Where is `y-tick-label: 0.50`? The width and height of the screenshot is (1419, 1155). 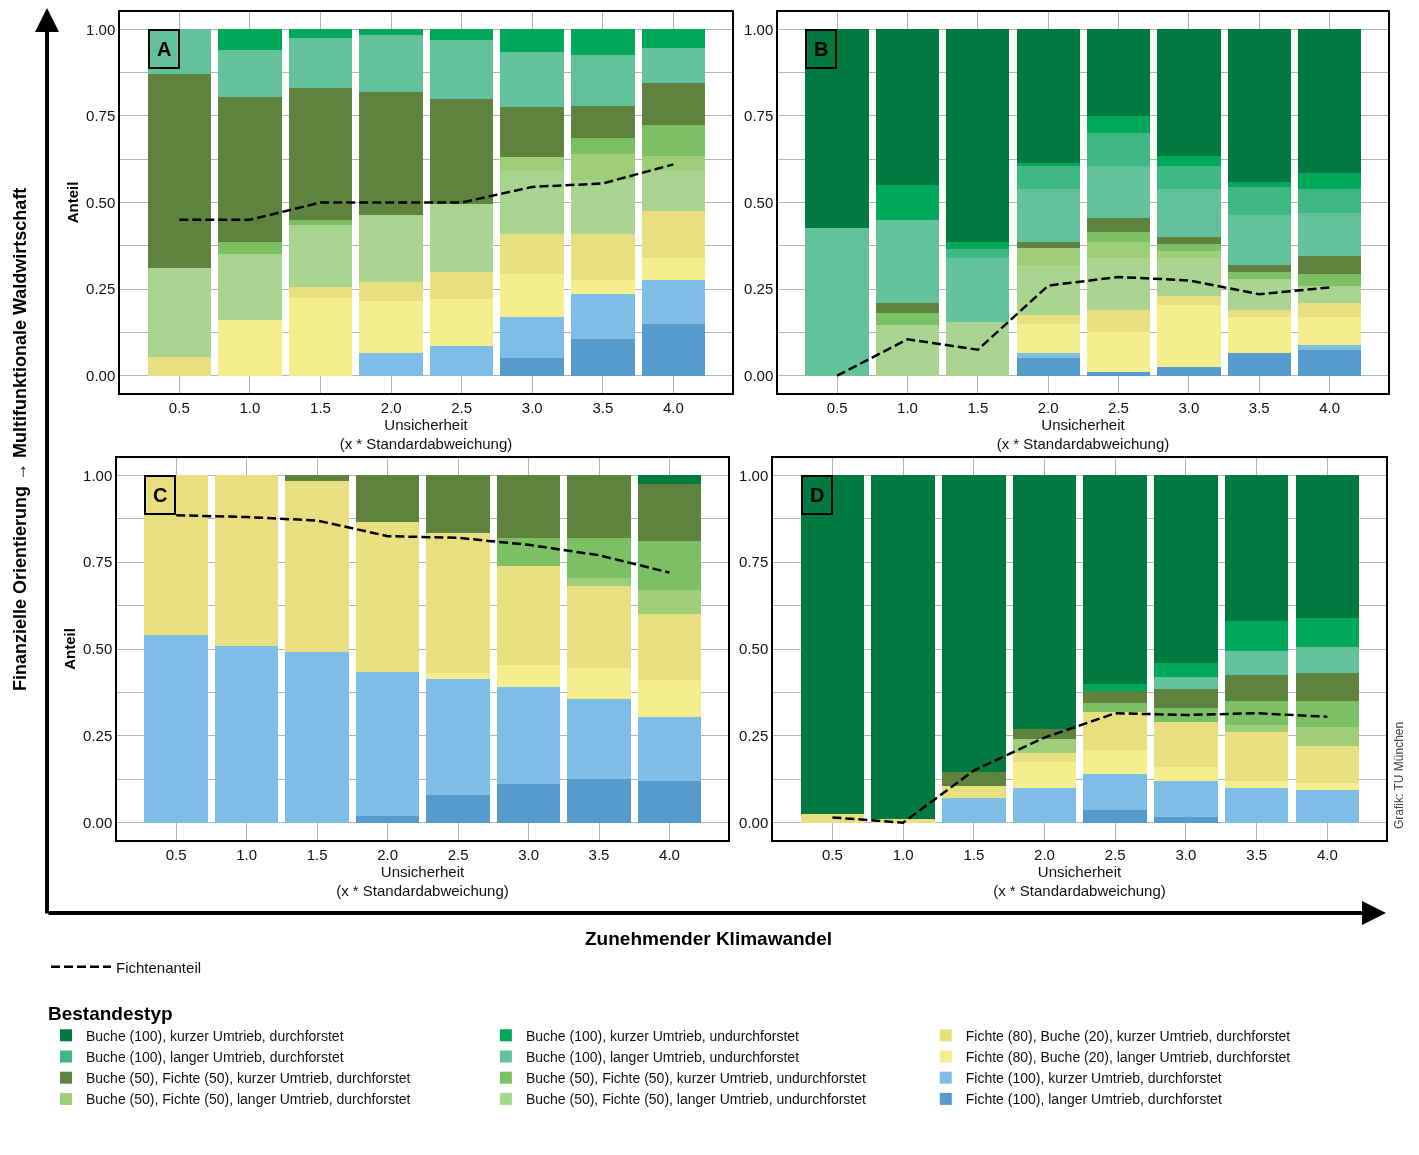 y-tick-label: 0.50 is located at coordinates (754, 649).